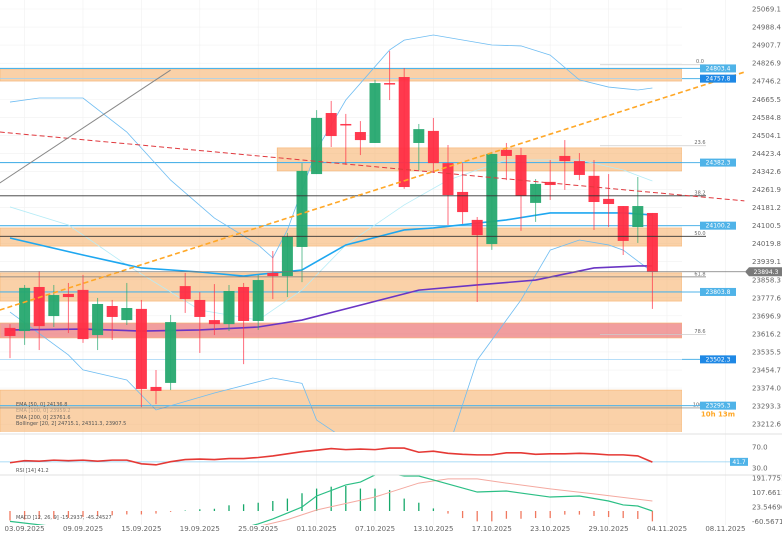  I want to click on price-axis-label: 24342.6, so click(766, 172).